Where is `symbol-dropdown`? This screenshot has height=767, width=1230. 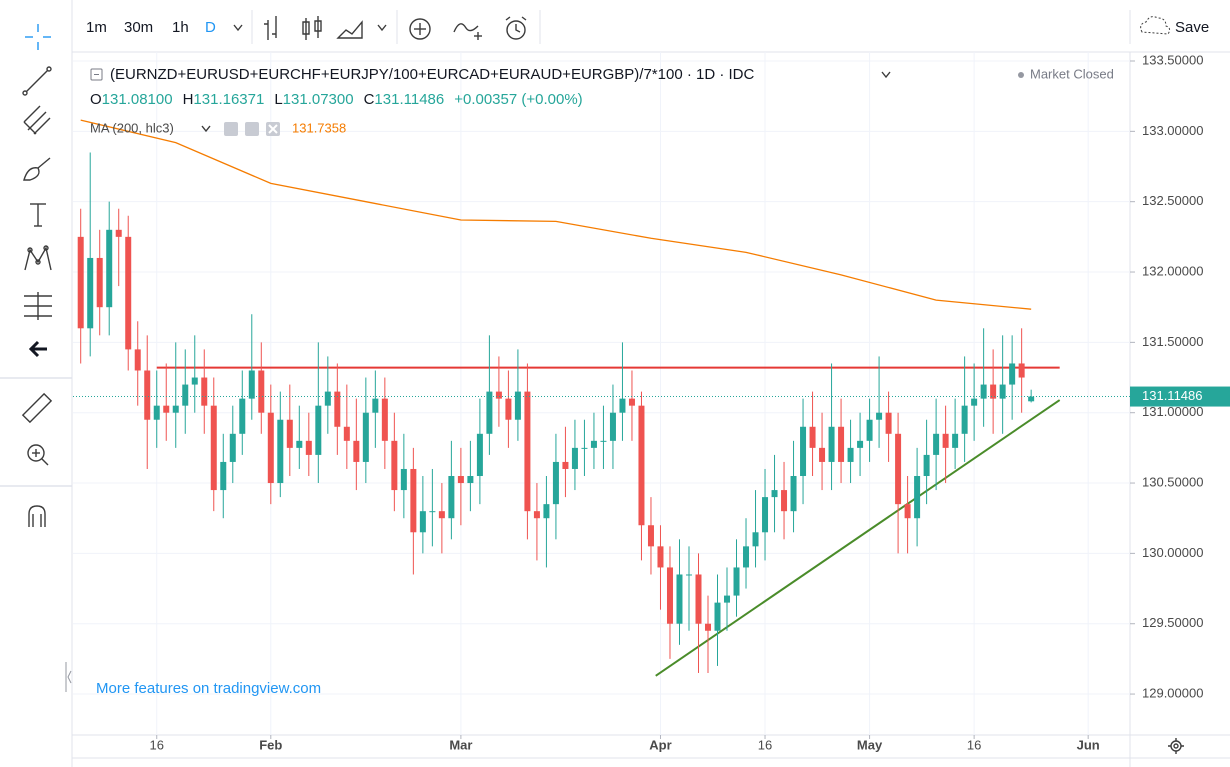 symbol-dropdown is located at coordinates (886, 75).